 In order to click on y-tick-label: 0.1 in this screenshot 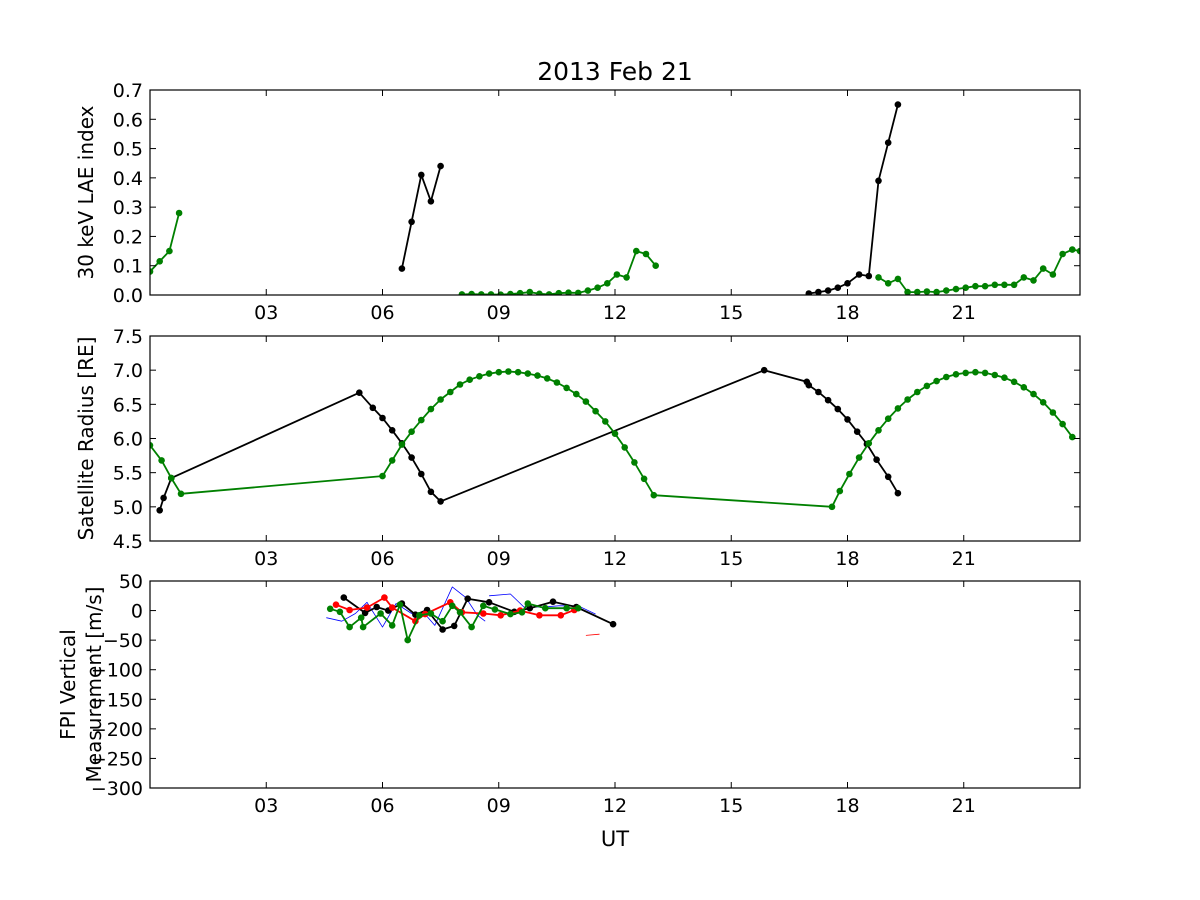, I will do `click(128, 267)`.